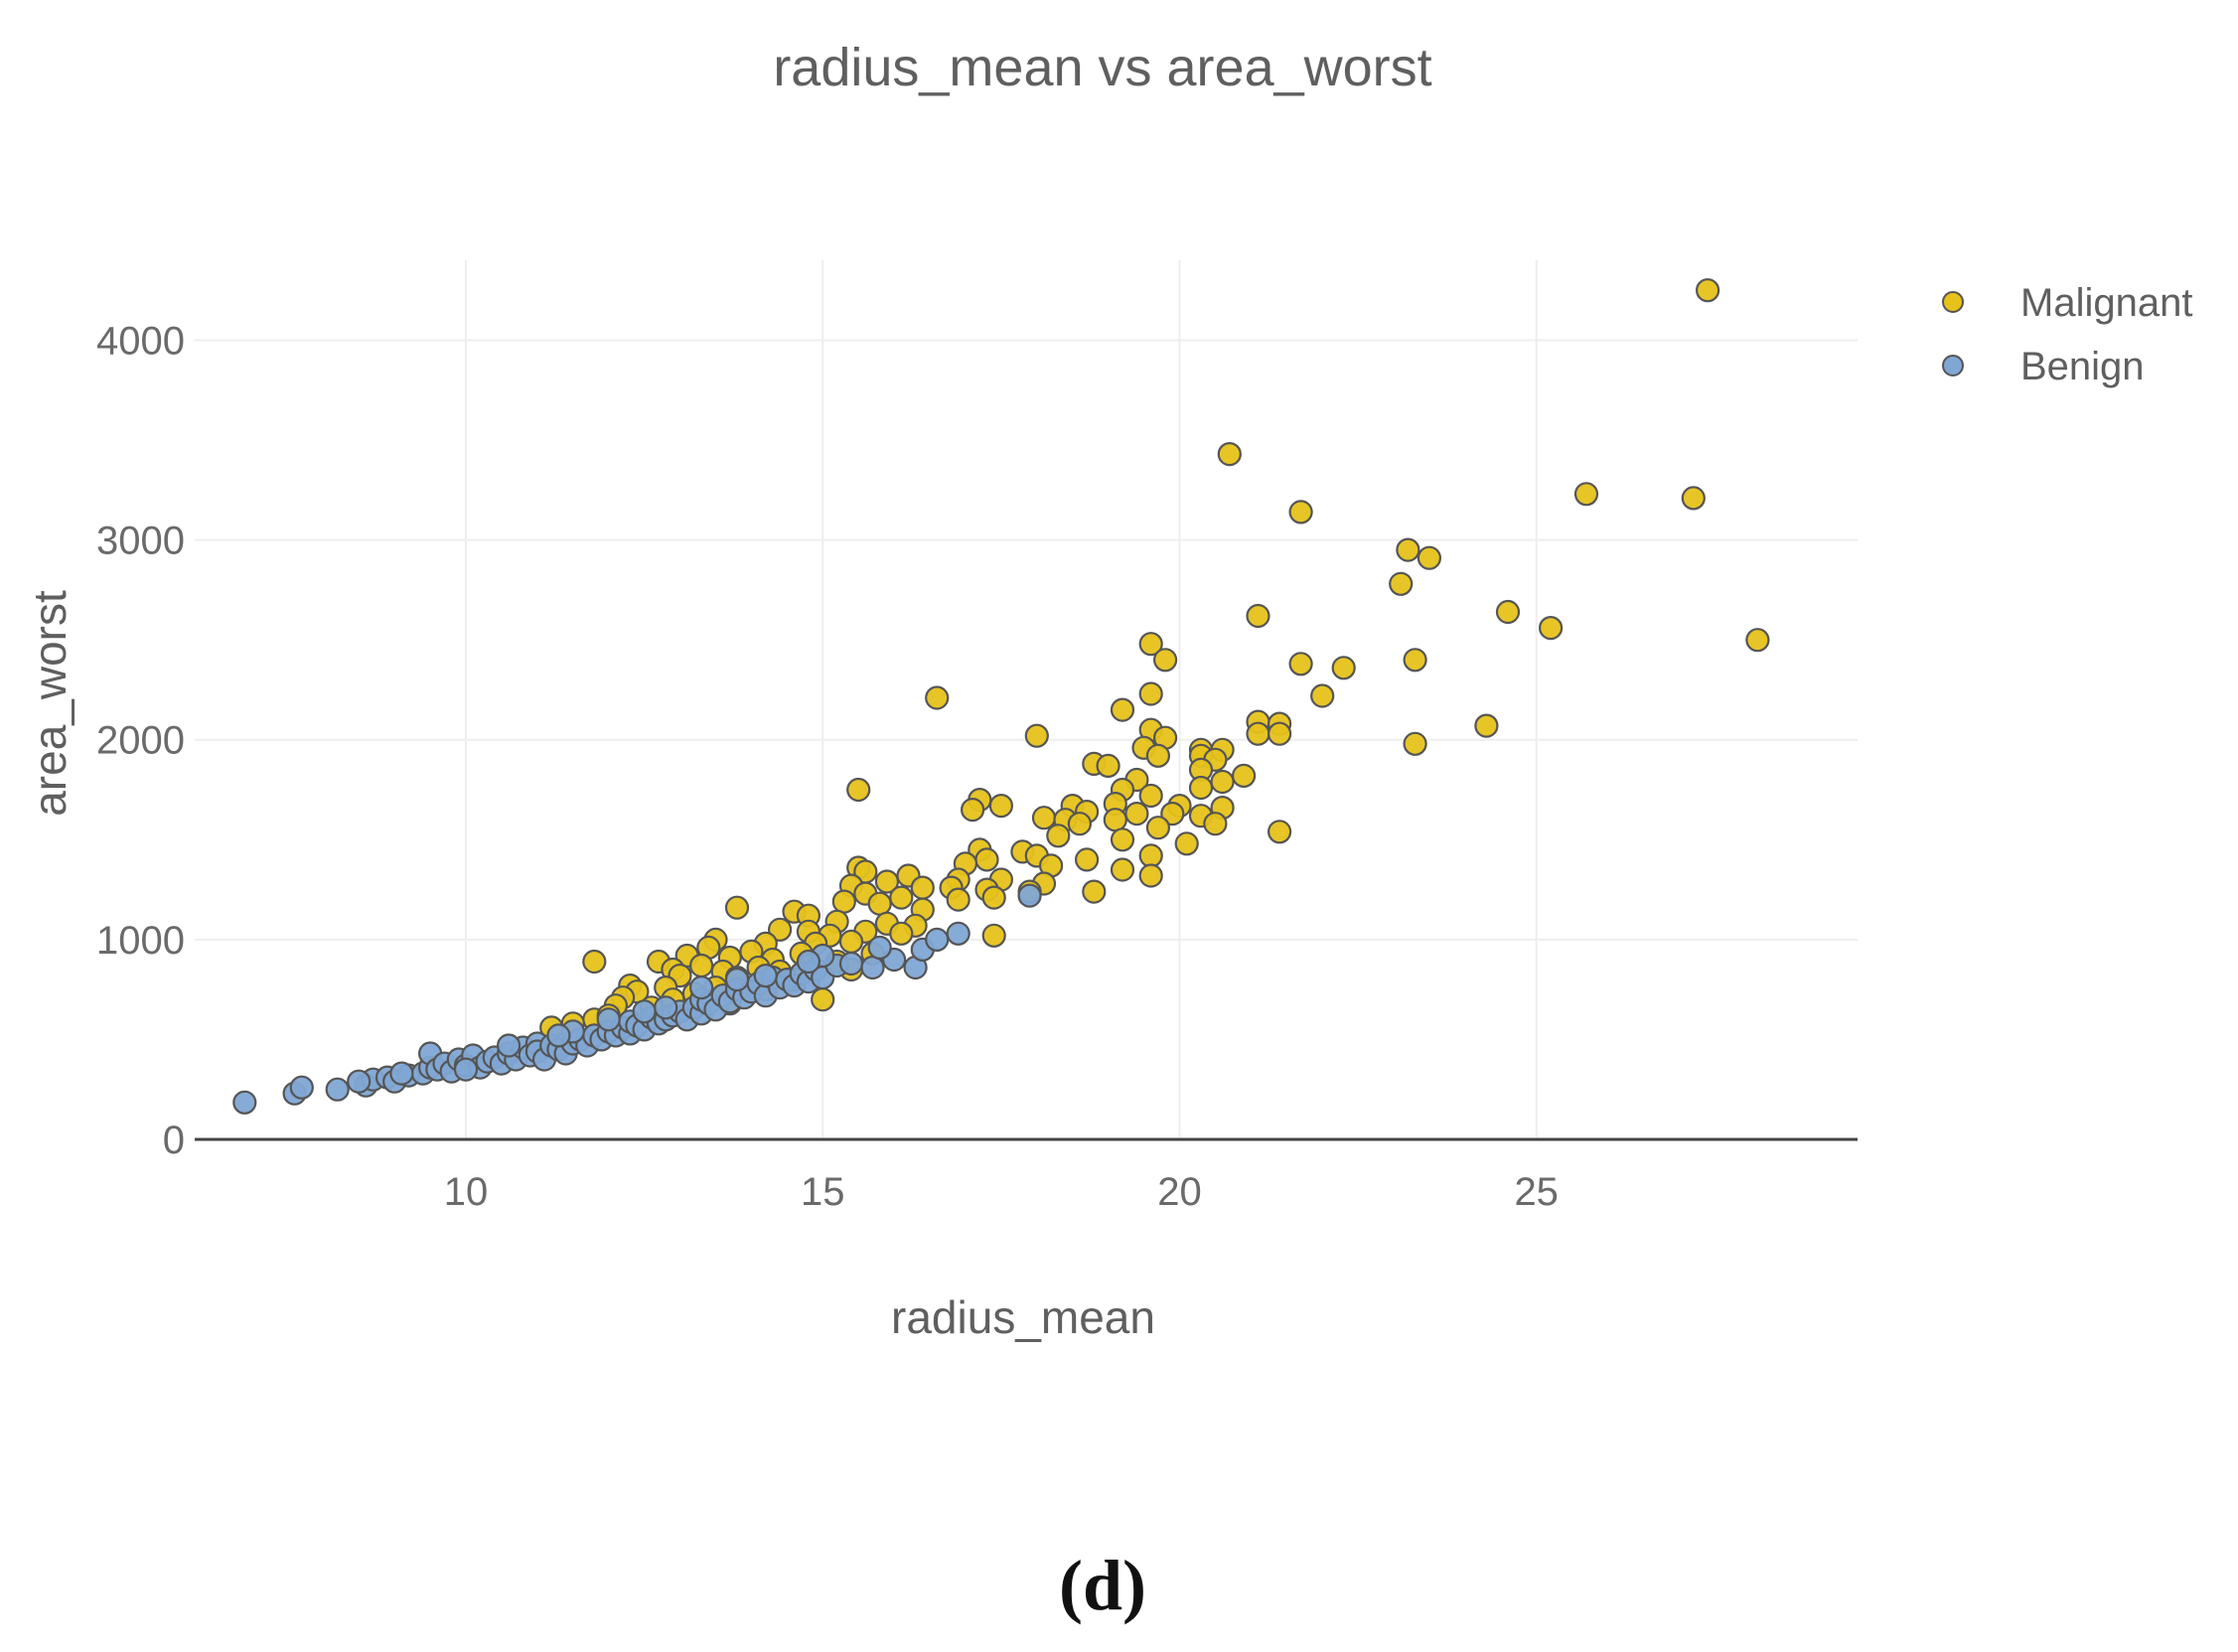 Image resolution: width=2238 pixels, height=1652 pixels. What do you see at coordinates (140, 341) in the screenshot?
I see `y-tick-label: 4000` at bounding box center [140, 341].